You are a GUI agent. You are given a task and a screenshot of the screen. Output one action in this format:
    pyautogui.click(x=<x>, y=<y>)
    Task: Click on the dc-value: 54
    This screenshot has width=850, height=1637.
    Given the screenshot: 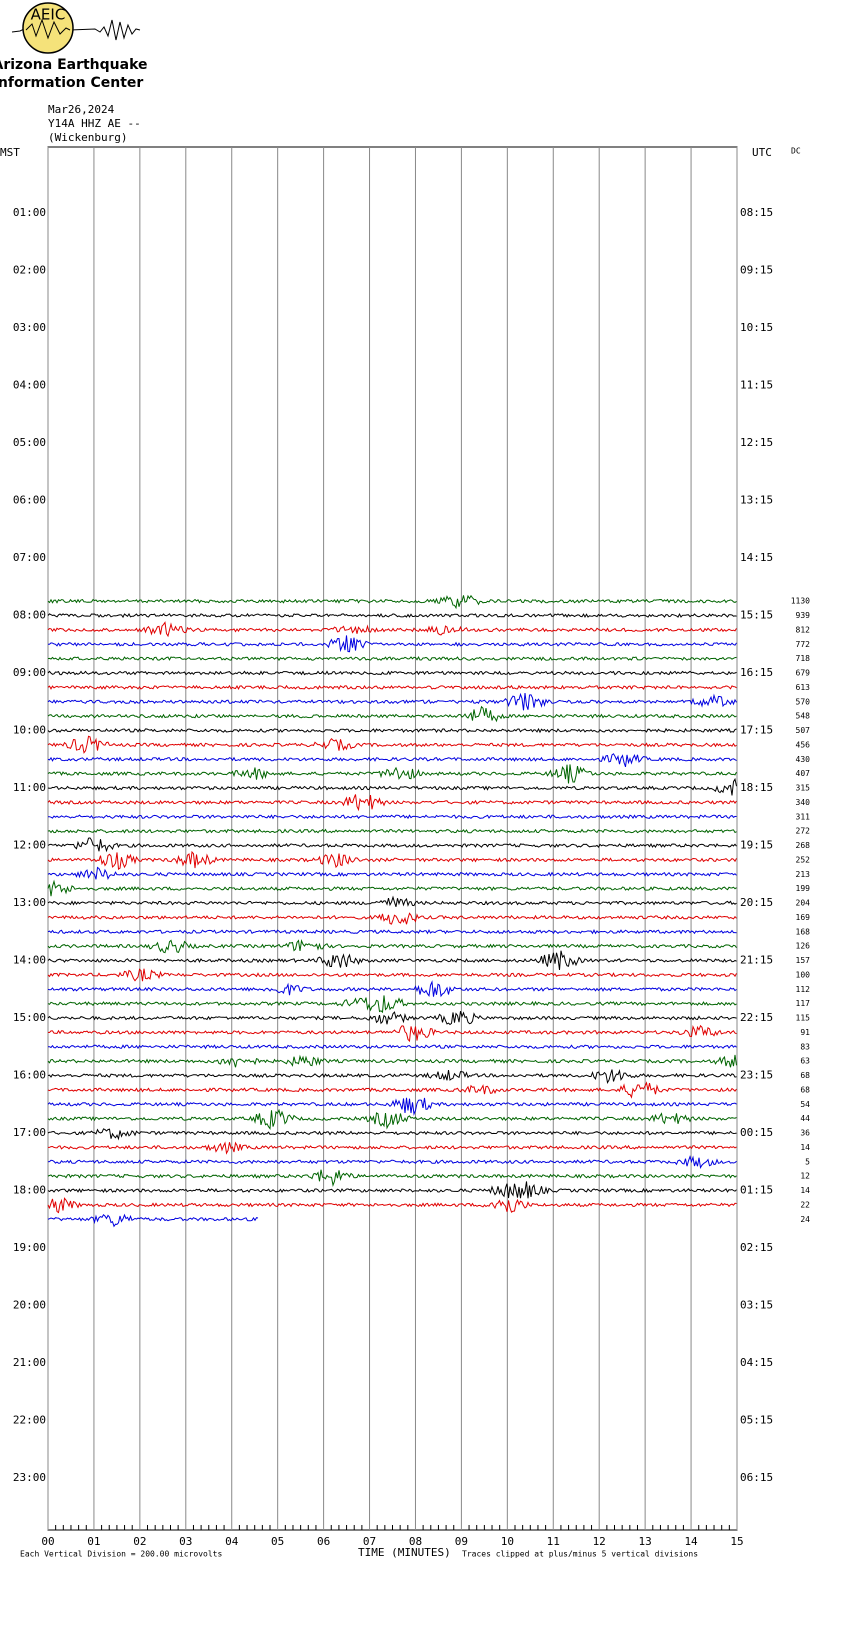 What is the action you would take?
    pyautogui.click(x=805, y=1104)
    